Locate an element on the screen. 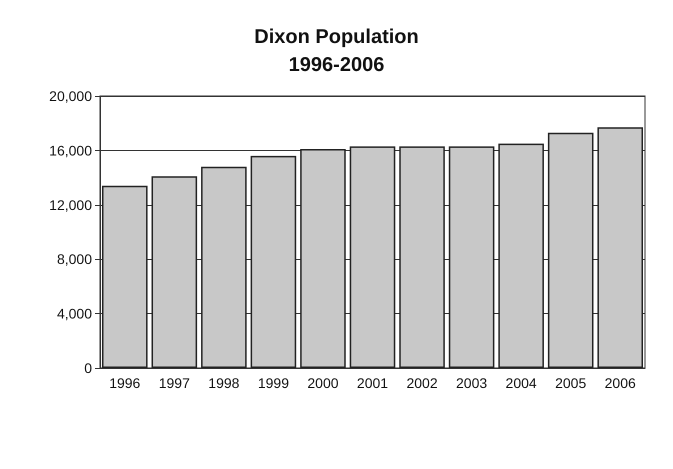 The height and width of the screenshot is (469, 673). y-tick-label: 0 is located at coordinates (88, 368).